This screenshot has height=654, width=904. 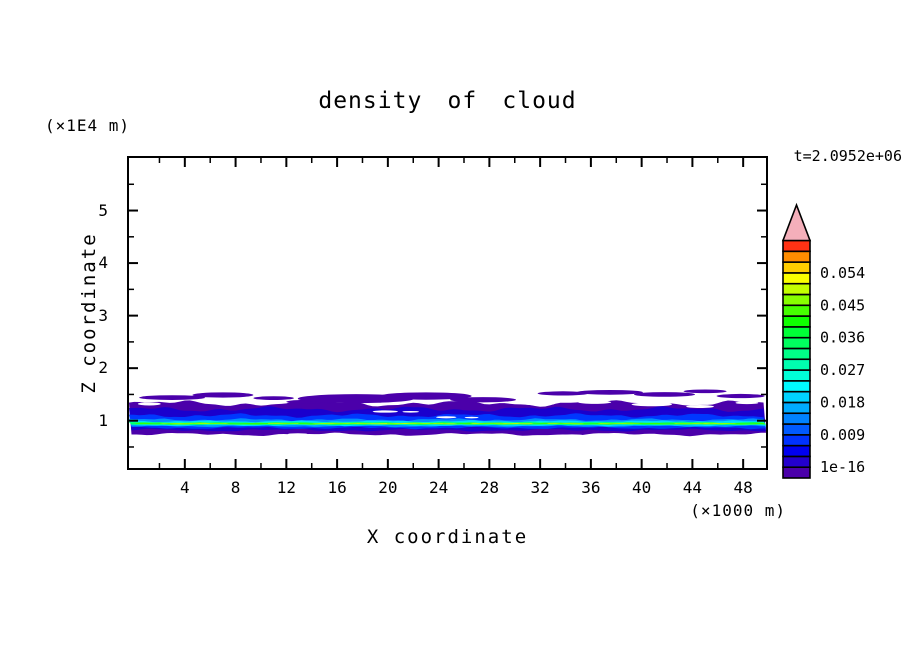 I want to click on x-tick-label: 36, so click(x=591, y=487).